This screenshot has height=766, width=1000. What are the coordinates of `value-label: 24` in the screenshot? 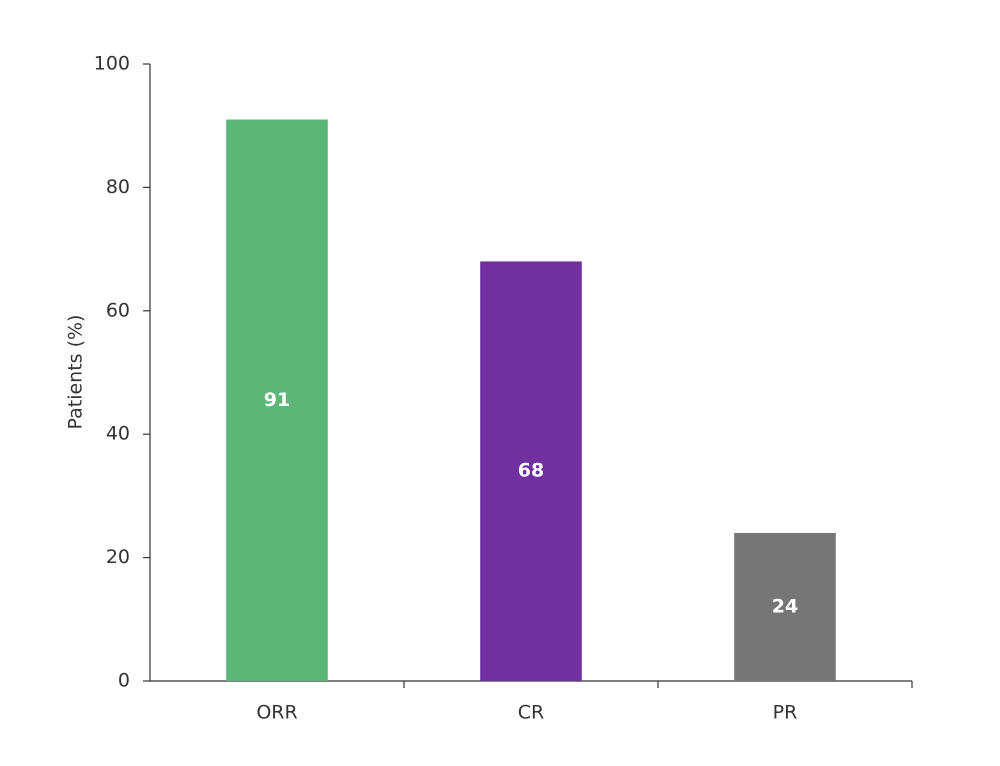 It's located at (785, 606).